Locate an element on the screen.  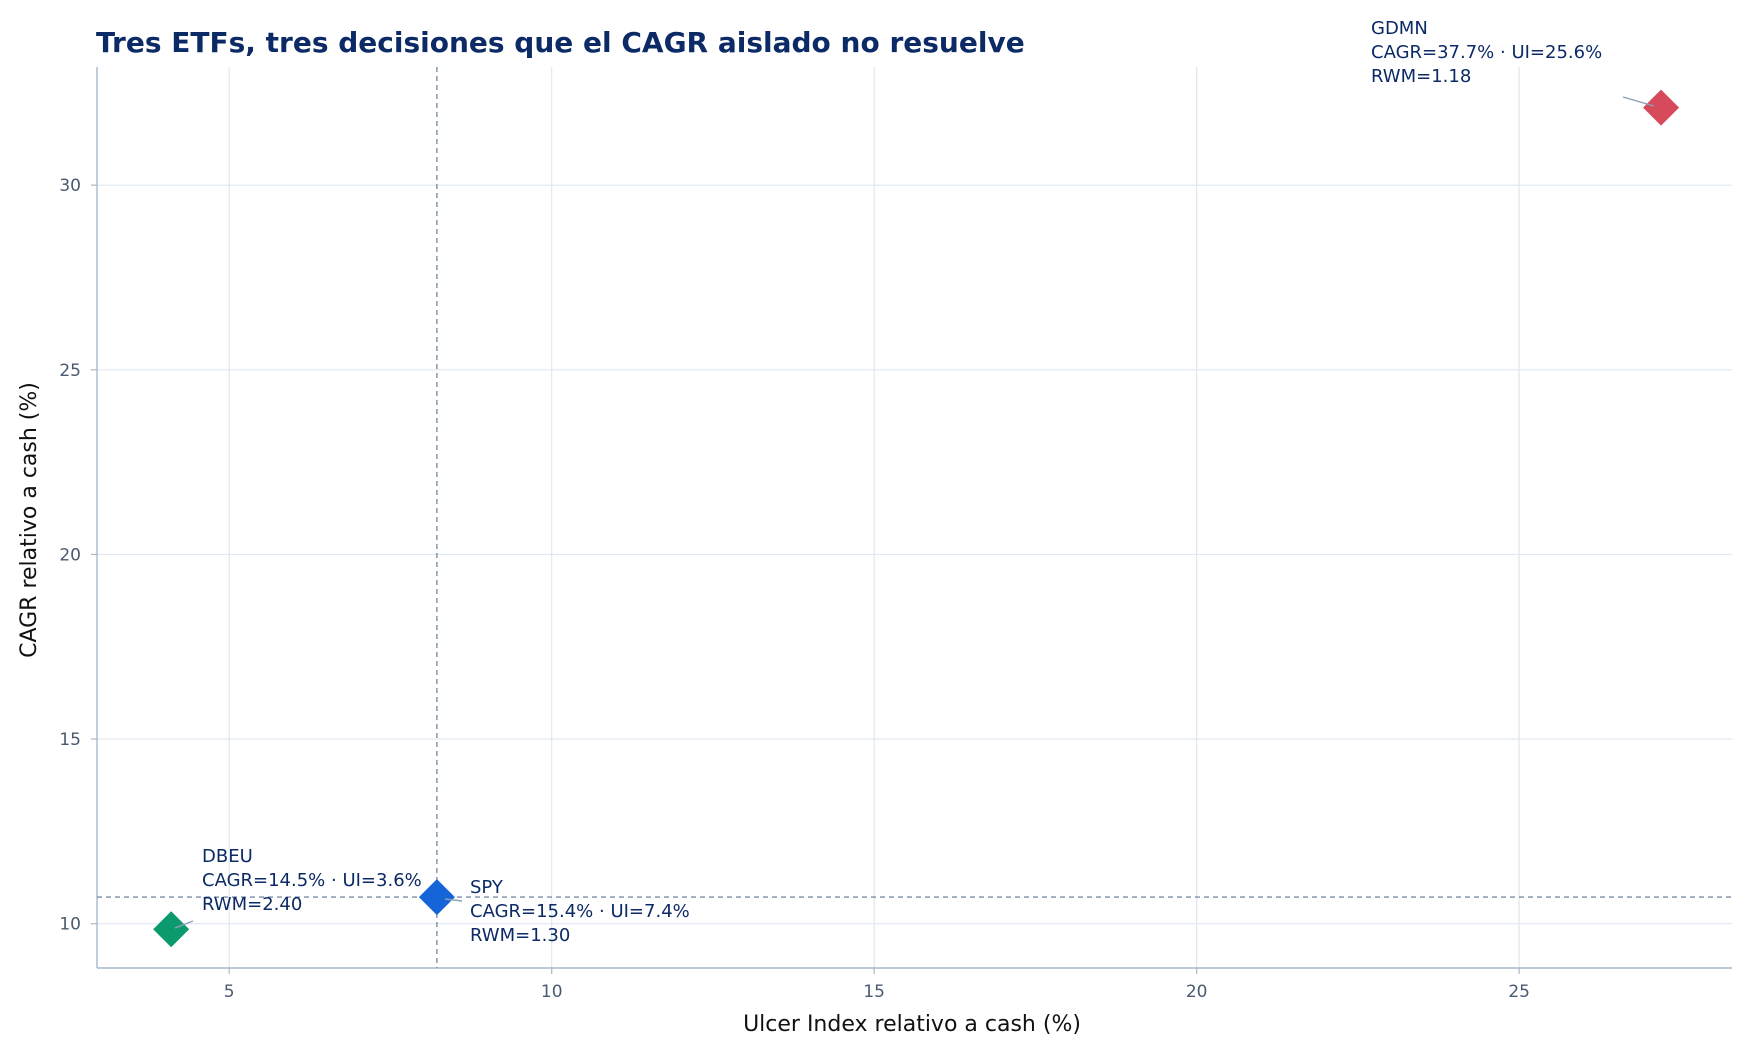
x-tick-label: 25 is located at coordinates (1519, 992).